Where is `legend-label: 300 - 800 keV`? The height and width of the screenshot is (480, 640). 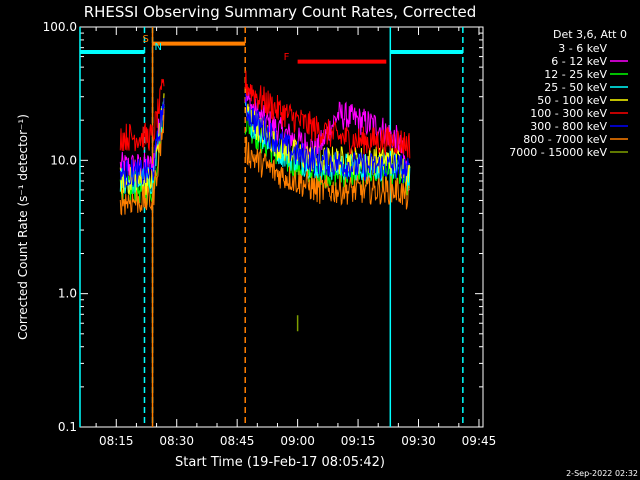 legend-label: 300 - 800 keV is located at coordinates (568, 126).